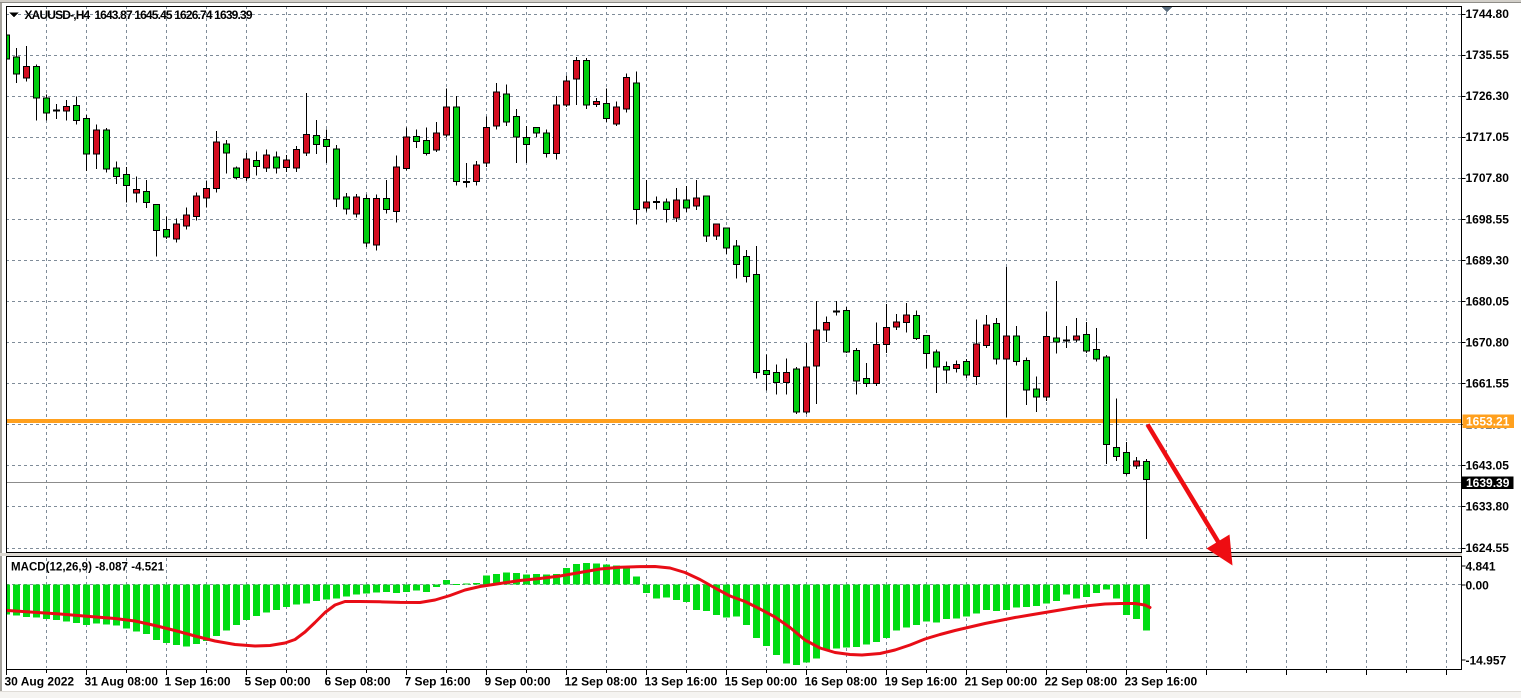  Describe the element at coordinates (1488, 466) in the screenshot. I see `svg-text: 1643.05` at that location.